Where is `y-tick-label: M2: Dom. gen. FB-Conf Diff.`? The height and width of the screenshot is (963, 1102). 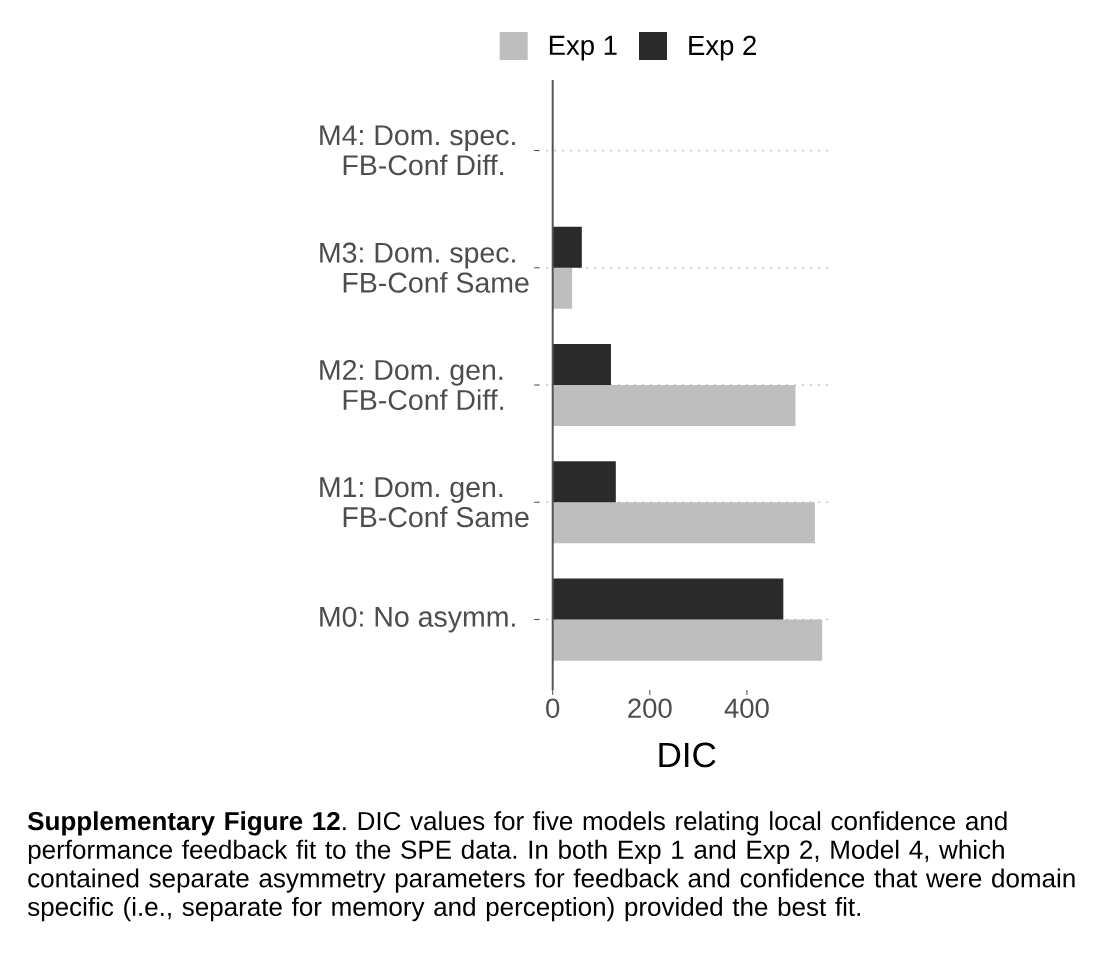 y-tick-label: M2: Dom. gen. FB-Conf Diff. is located at coordinates (411, 385).